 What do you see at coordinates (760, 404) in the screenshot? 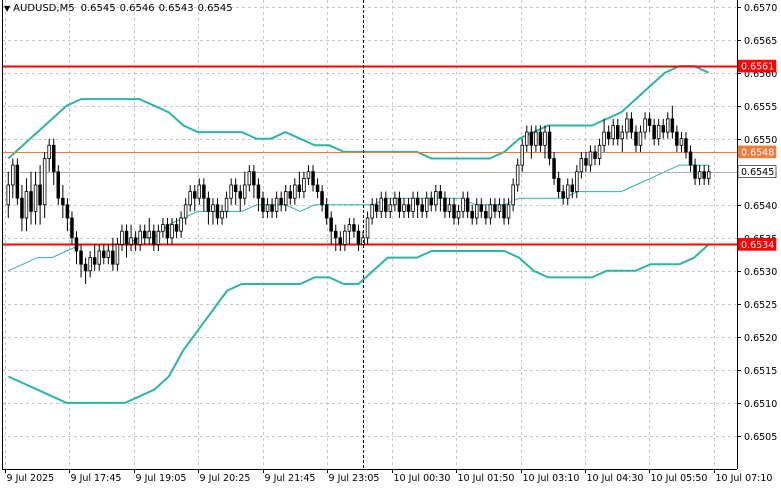
I see `y-tick-label: 0.6510` at bounding box center [760, 404].